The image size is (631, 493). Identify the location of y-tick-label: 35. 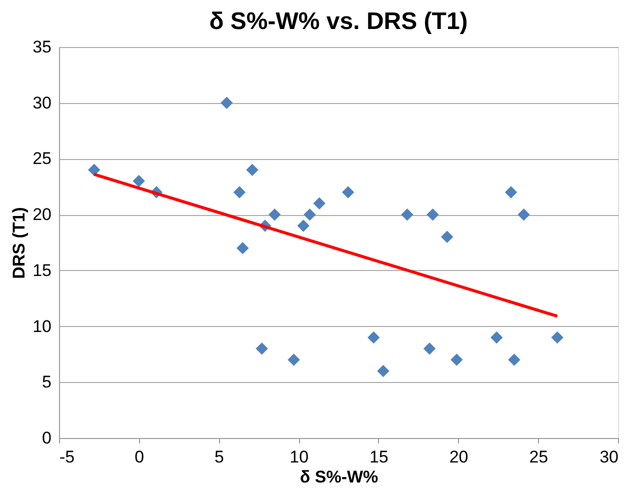
(42, 47).